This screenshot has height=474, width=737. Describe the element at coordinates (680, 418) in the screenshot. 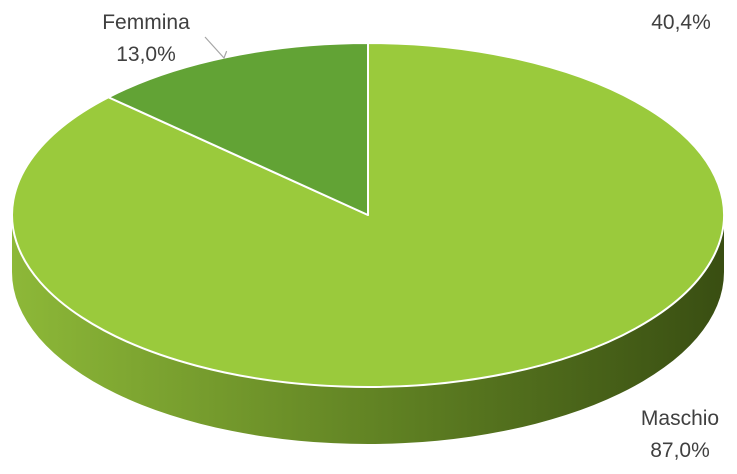

I see `slice-label-maschio-name: Maschio` at that location.